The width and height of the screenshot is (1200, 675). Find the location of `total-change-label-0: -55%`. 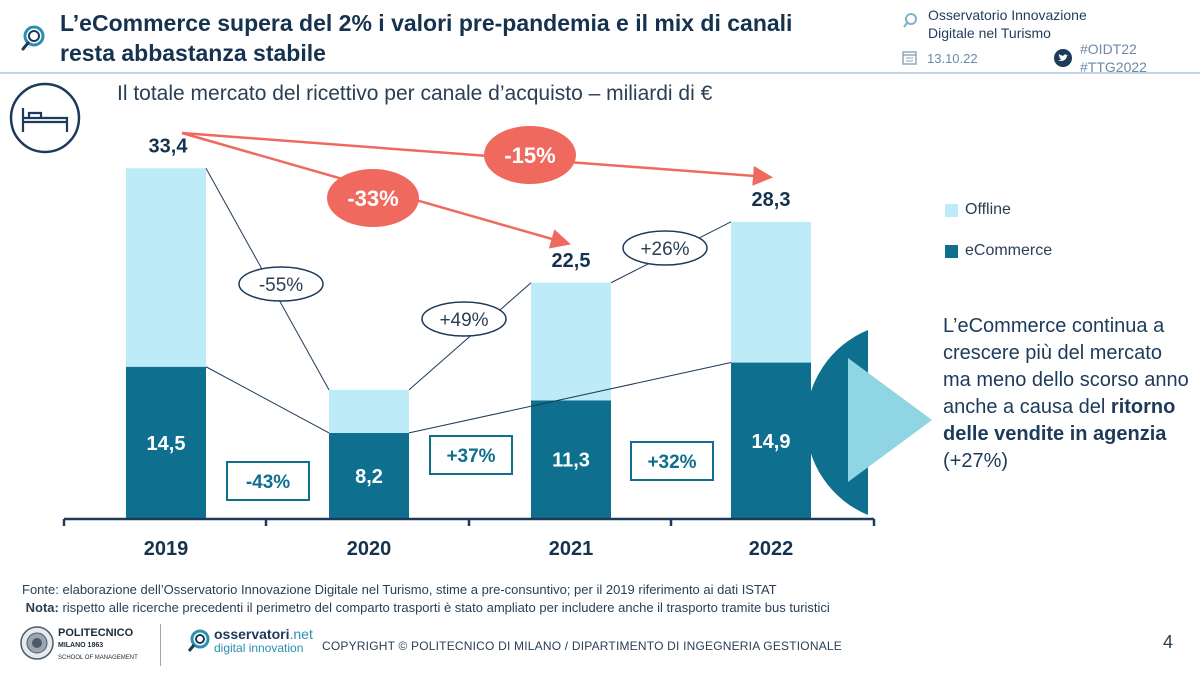

total-change-label-0: -55% is located at coordinates (281, 285).